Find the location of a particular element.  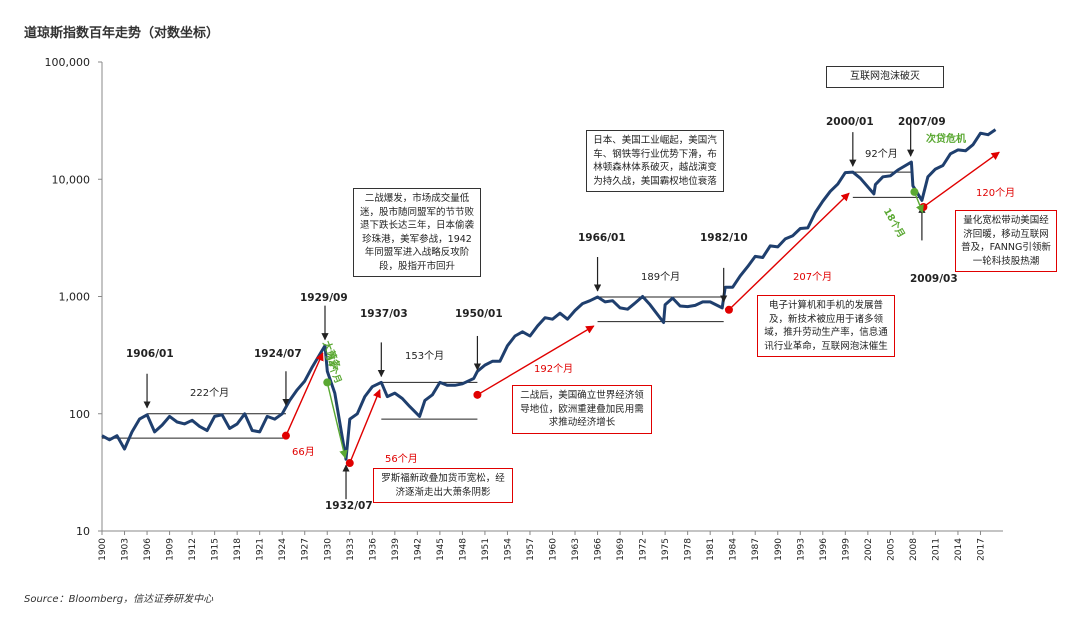

x-tick-label-2005: 2005 is located at coordinates (891, 549).